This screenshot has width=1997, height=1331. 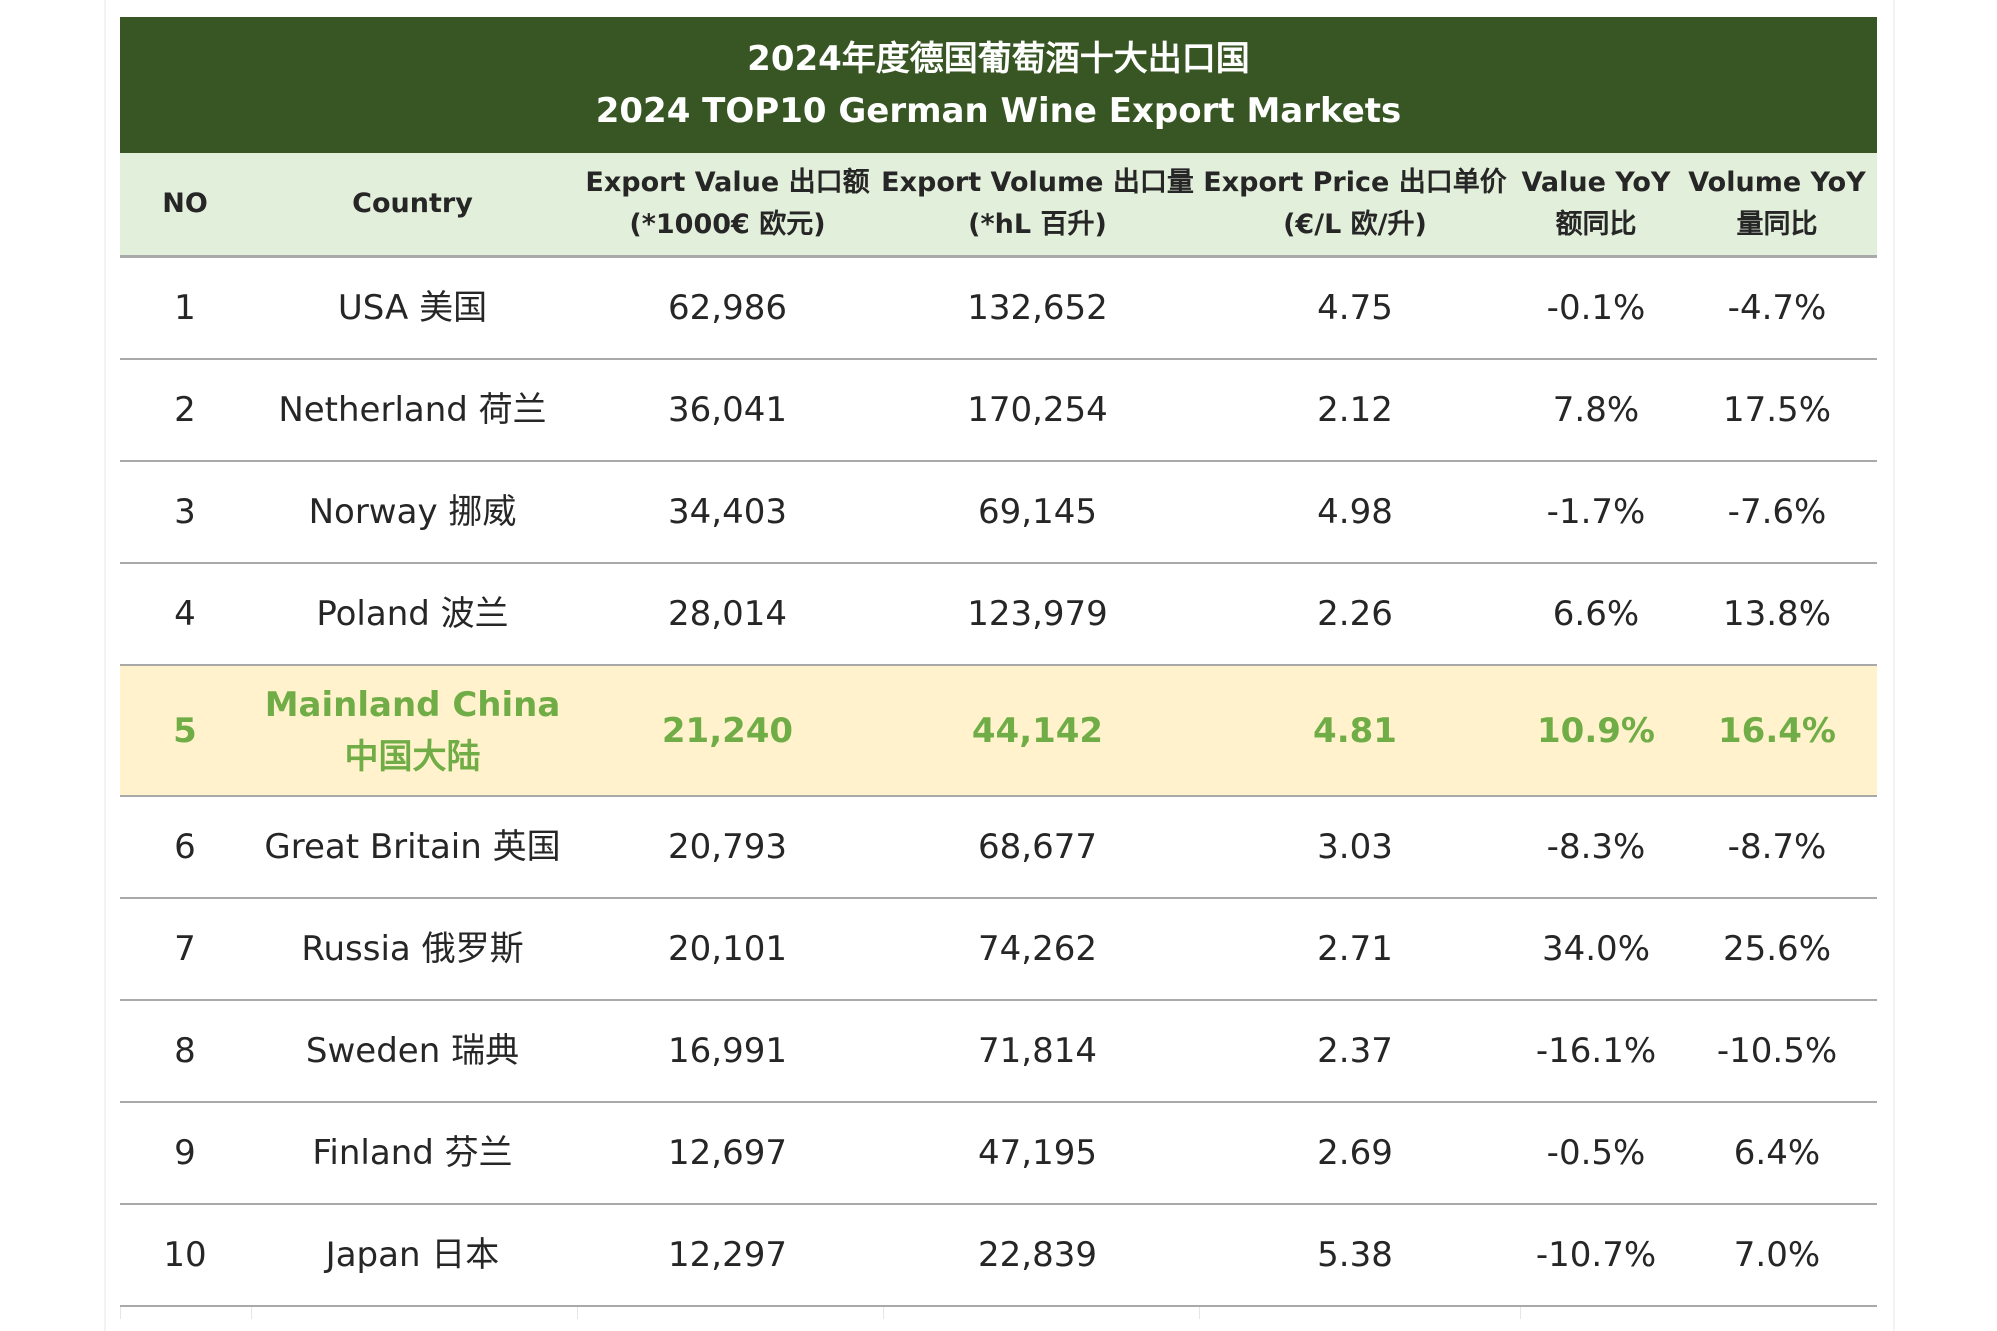 What do you see at coordinates (412, 203) in the screenshot?
I see `header-country: Country` at bounding box center [412, 203].